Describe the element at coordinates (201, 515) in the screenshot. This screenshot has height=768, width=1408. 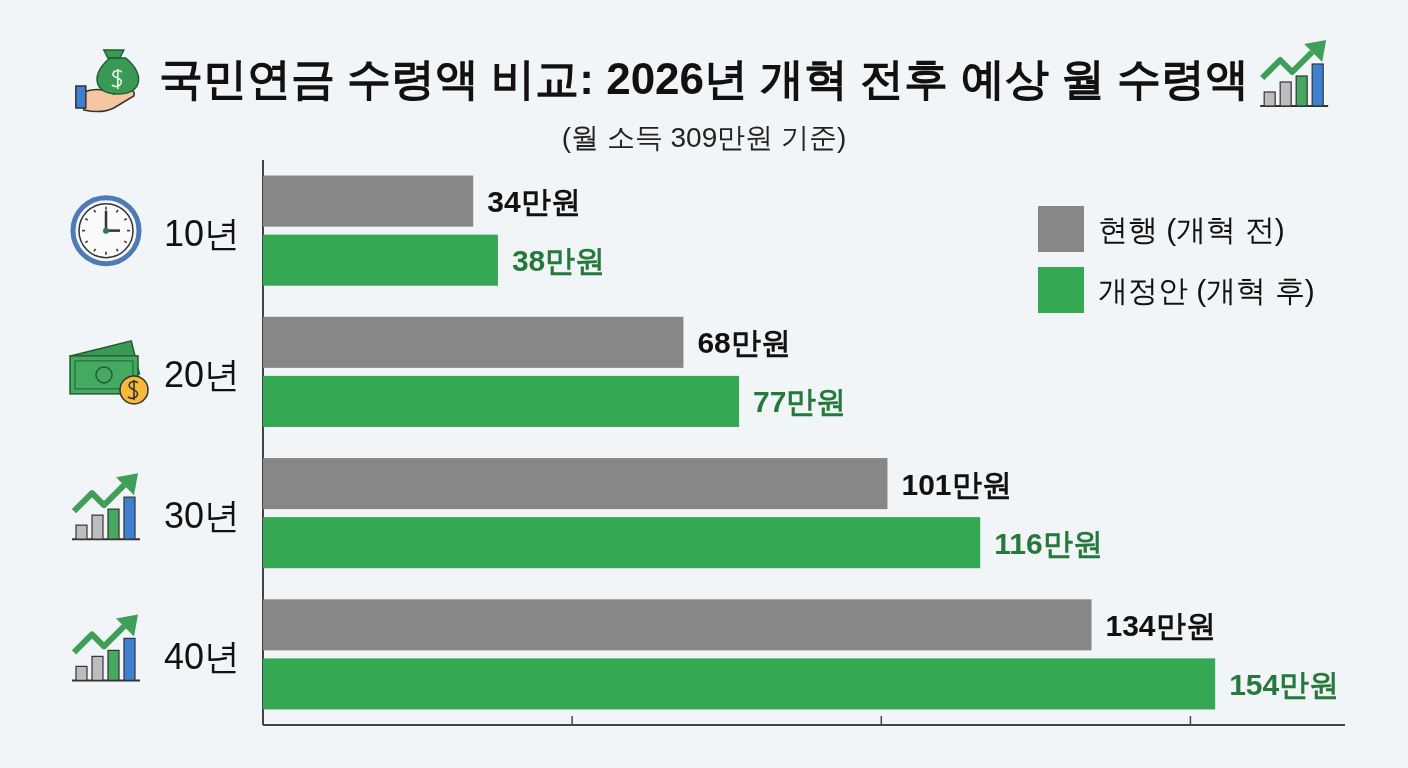
I see `y-tick-label: 30년` at that location.